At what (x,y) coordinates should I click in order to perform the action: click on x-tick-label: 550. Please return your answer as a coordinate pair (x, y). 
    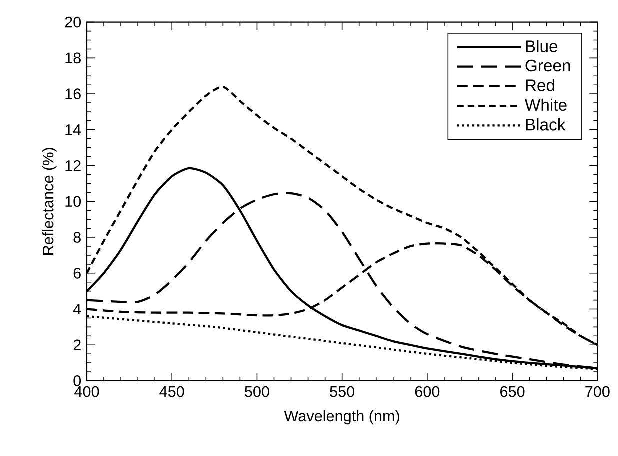
    Looking at the image, I should click on (342, 392).